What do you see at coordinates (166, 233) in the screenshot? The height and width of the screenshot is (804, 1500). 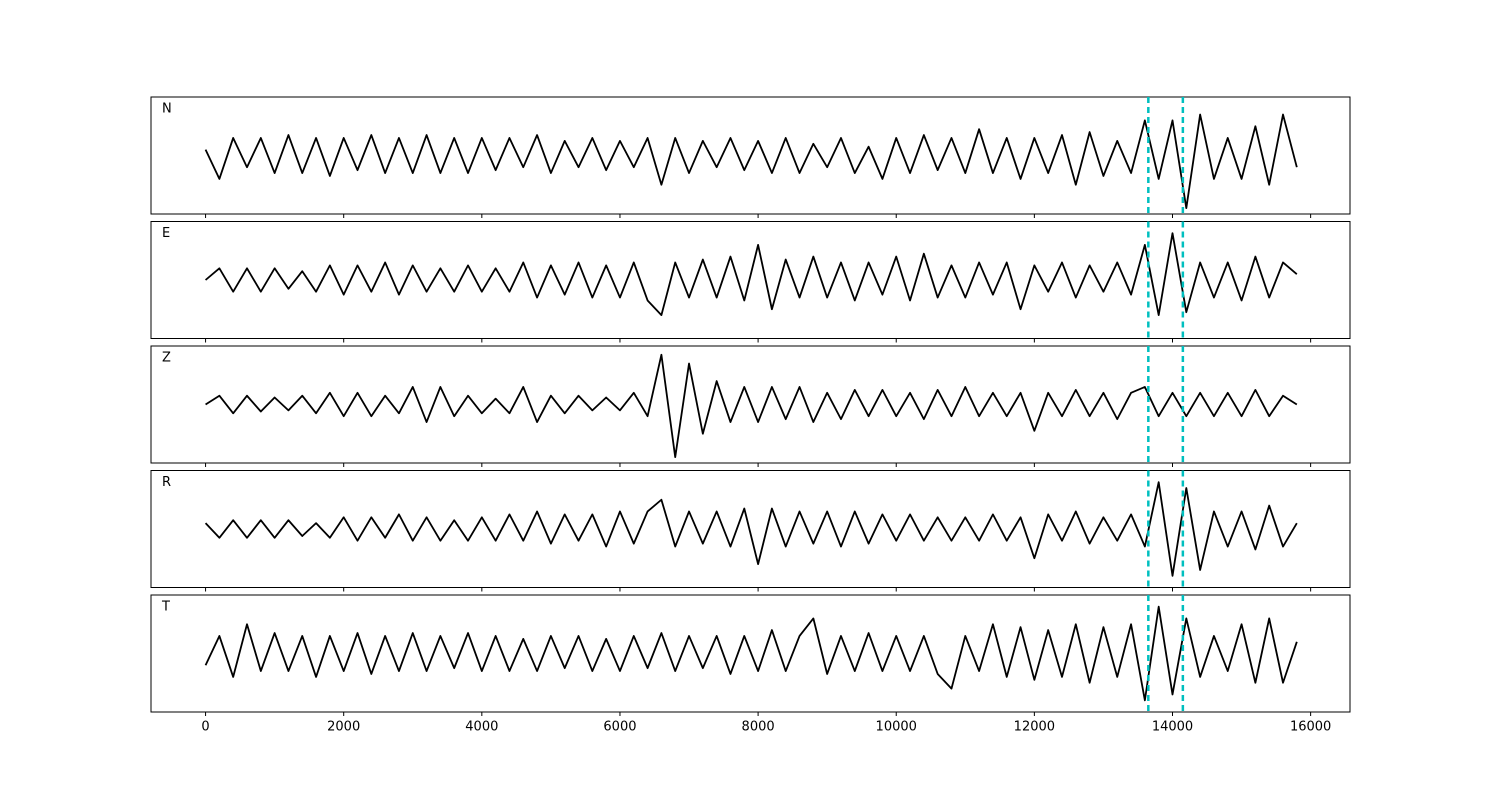 I see `panel-label: E` at bounding box center [166, 233].